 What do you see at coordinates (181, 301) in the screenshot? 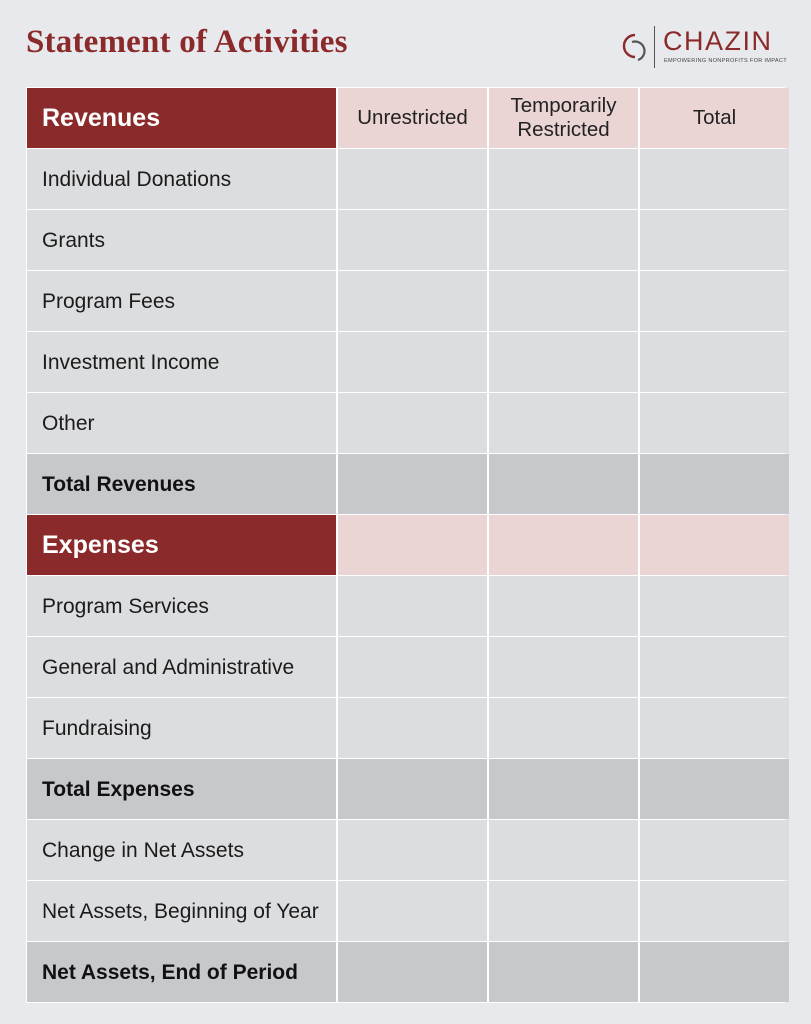
I see `row-label-program-fees: Program Fees` at bounding box center [181, 301].